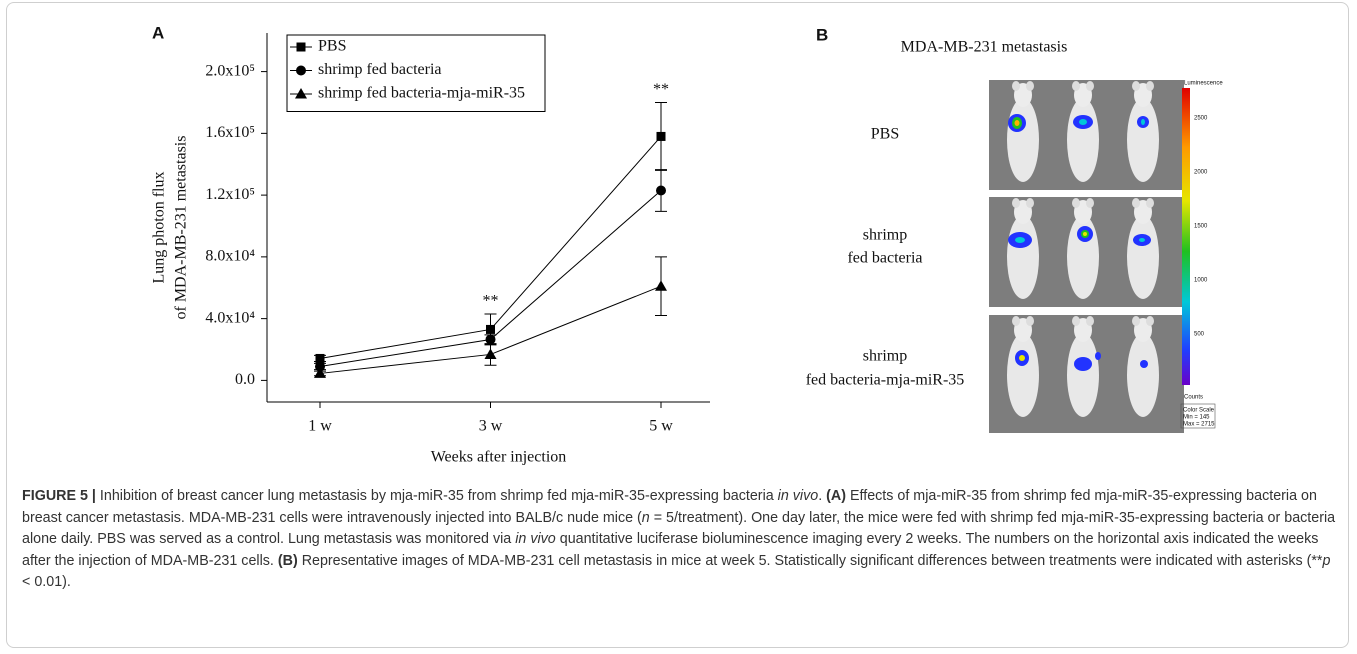 The width and height of the screenshot is (1357, 654). I want to click on caption-run: (B), so click(287, 560).